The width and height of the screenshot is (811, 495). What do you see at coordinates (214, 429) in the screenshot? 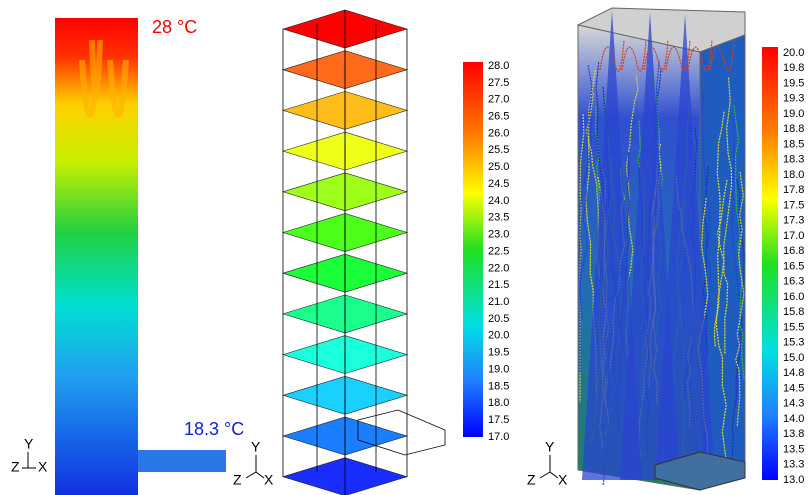
I see `inlet-temperature: 18.3 °C` at bounding box center [214, 429].